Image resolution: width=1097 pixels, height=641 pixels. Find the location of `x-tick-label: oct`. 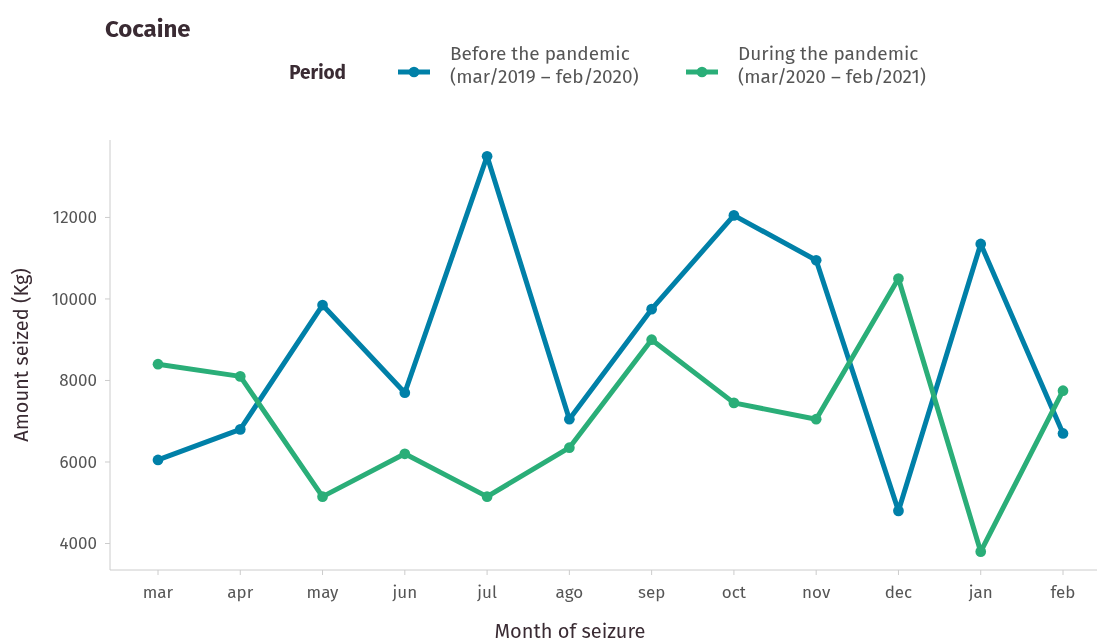

x-tick-label: oct is located at coordinates (734, 592).